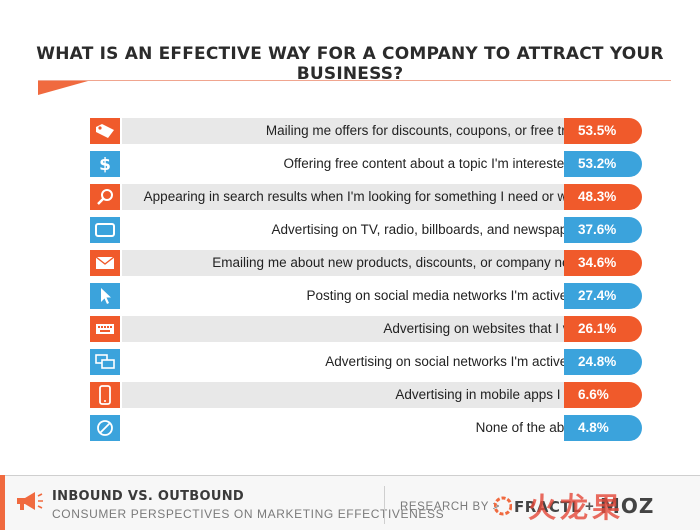 Image resolution: width=700 pixels, height=530 pixels. What do you see at coordinates (603, 197) in the screenshot?
I see `value-label: 48.3%` at bounding box center [603, 197].